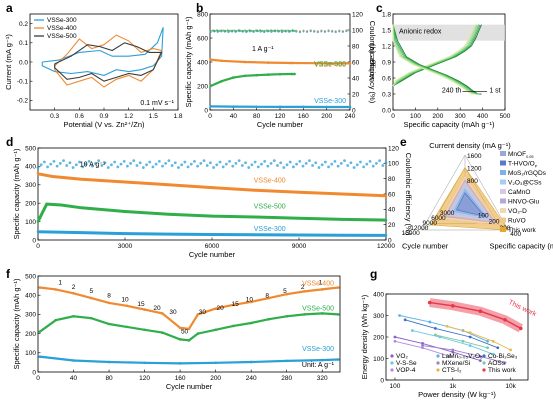  What do you see at coordinates (505, 116) in the screenshot?
I see `x-tick-label: 500` at bounding box center [505, 116].